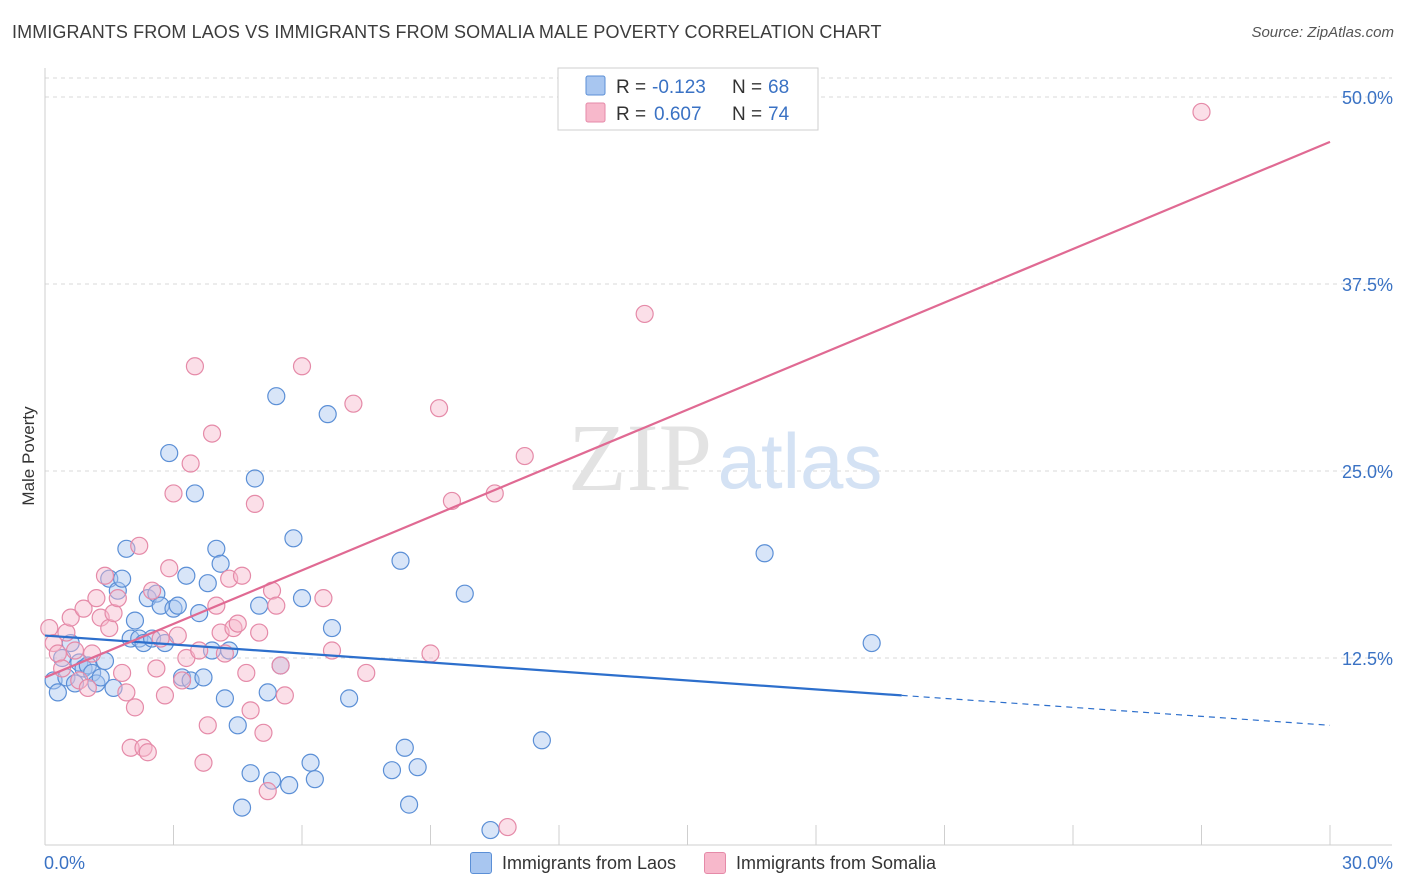 This screenshot has height=892, width=1406. What do you see at coordinates (64, 863) in the screenshot?
I see `x-tick-label-0: 0.0%` at bounding box center [64, 863].